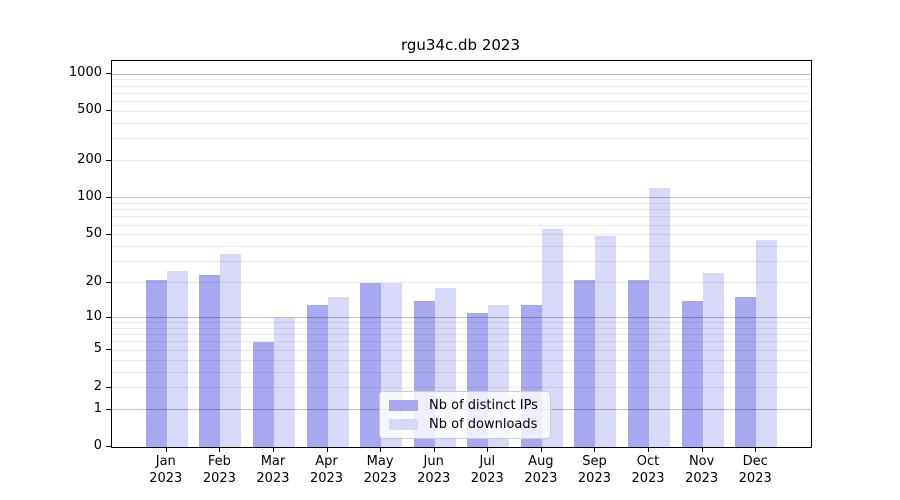  Describe the element at coordinates (97, 349) in the screenshot. I see `y-axis-tick-label: 5` at that location.